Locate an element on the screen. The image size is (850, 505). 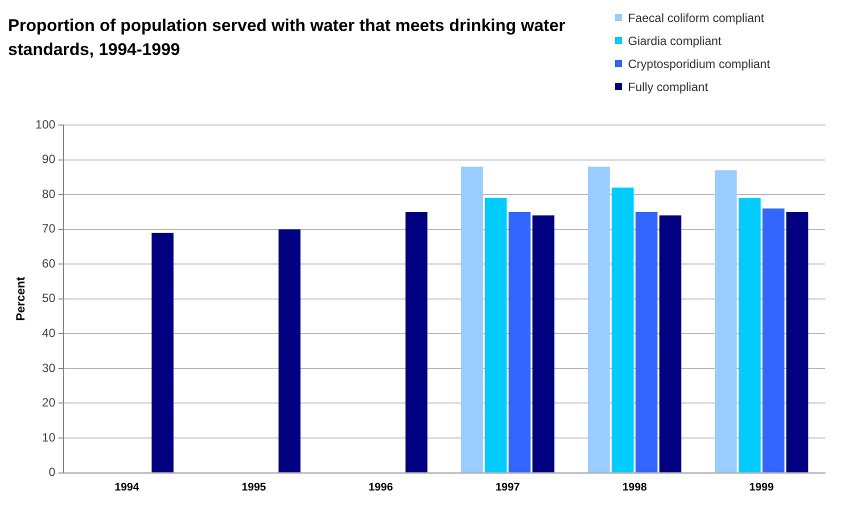
x-tick-label: 1997 is located at coordinates (507, 487).